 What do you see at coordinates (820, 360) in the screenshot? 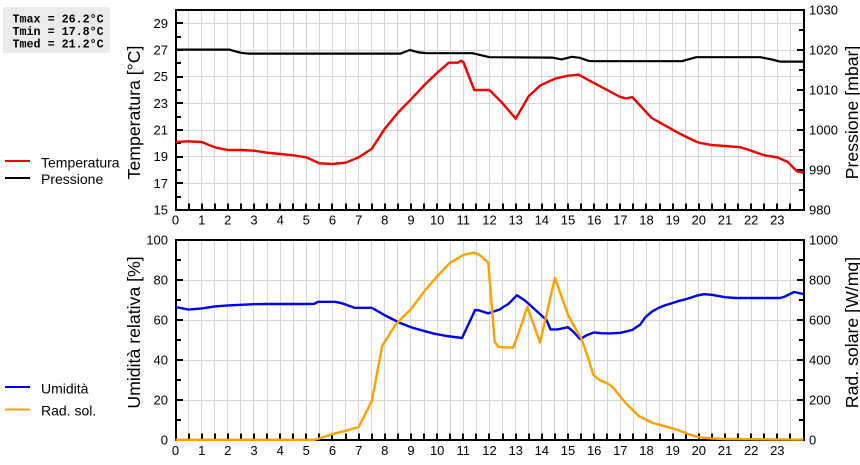
I see `svg-text: 400` at bounding box center [820, 360].